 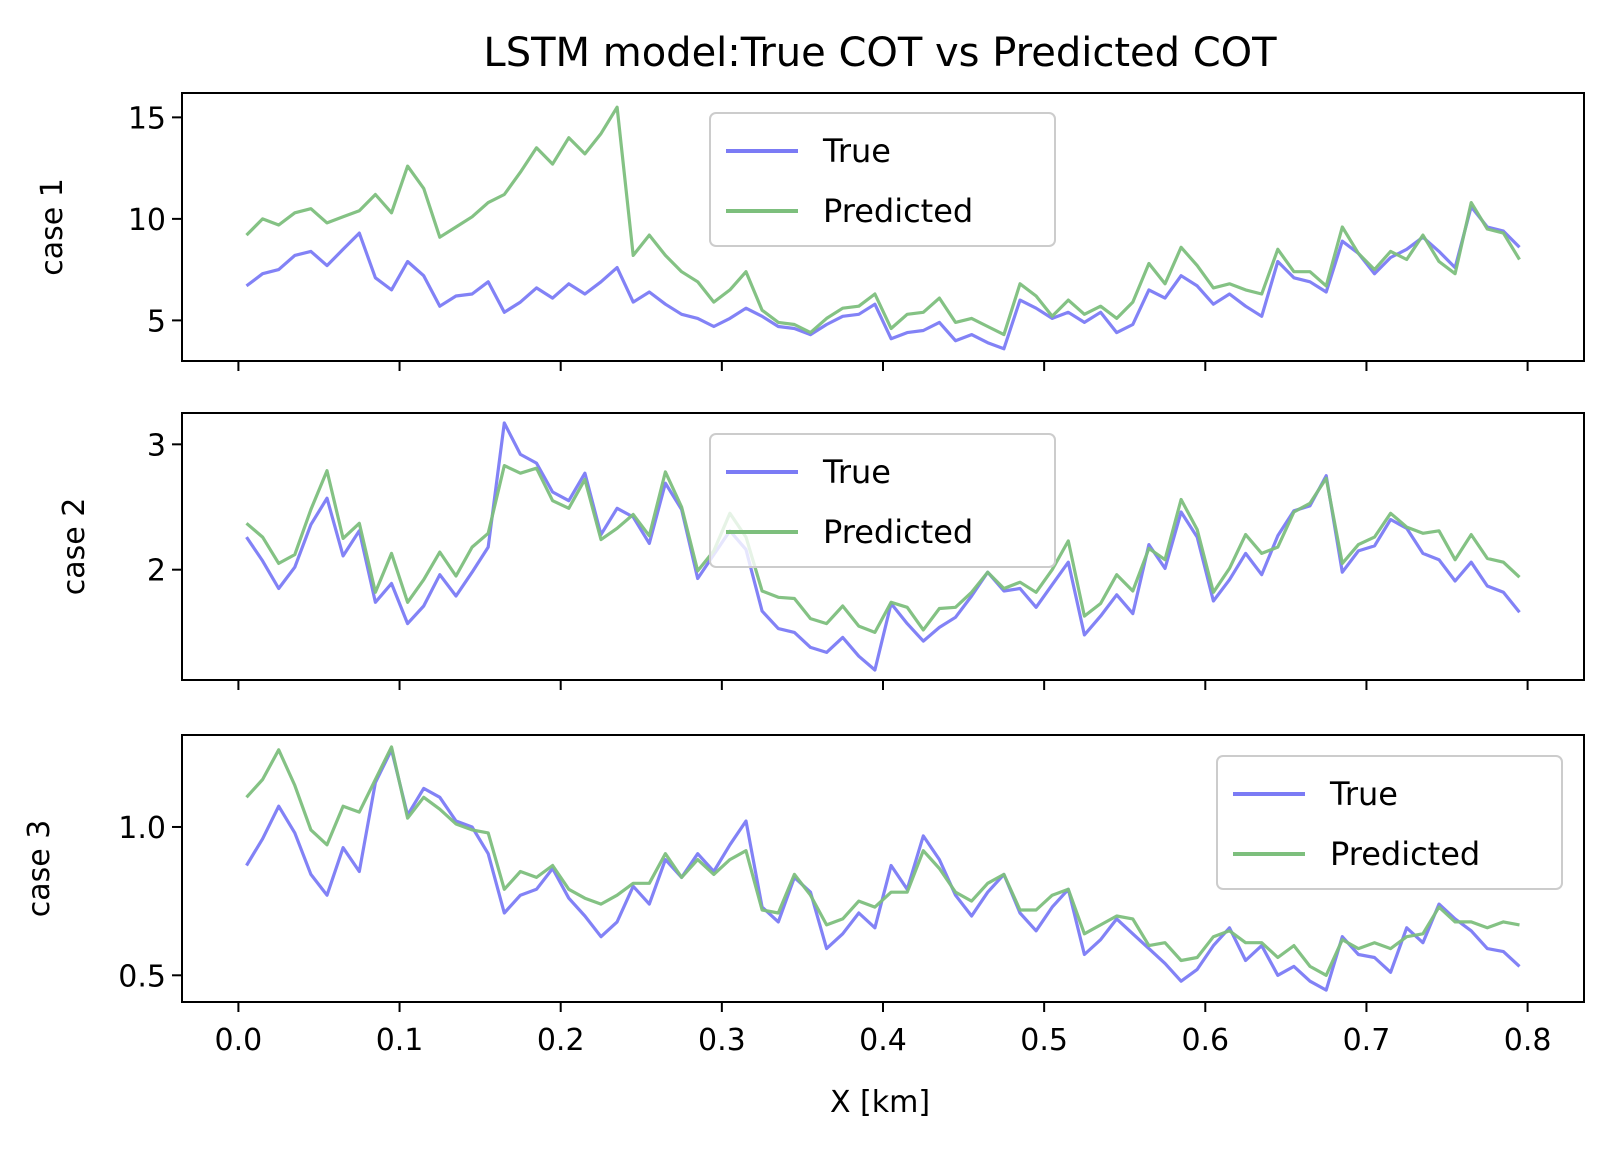 What do you see at coordinates (142, 976) in the screenshot?
I see `y-tick-label: 0.5` at bounding box center [142, 976].